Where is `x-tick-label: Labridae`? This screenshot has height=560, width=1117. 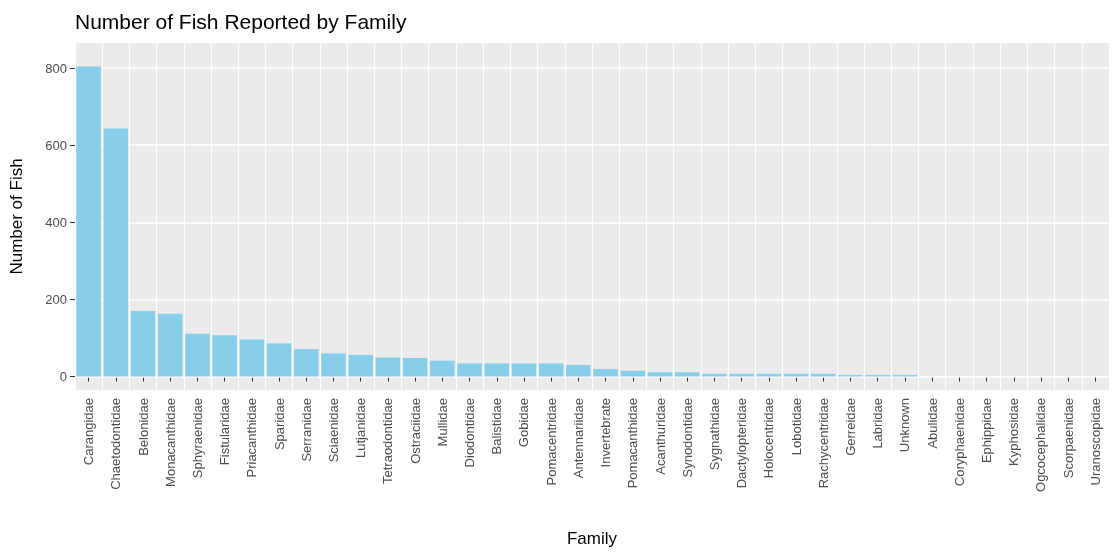
x-tick-label: Labridae is located at coordinates (878, 423).